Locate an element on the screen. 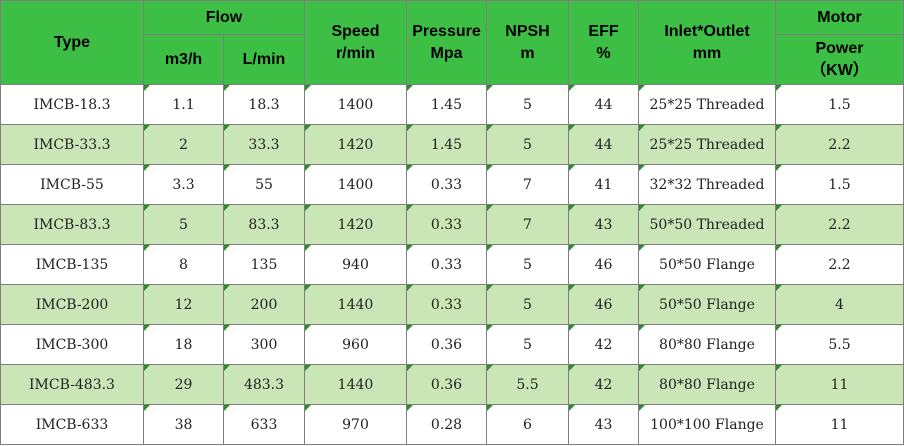  cell-type: IMCB-300 is located at coordinates (72, 344).